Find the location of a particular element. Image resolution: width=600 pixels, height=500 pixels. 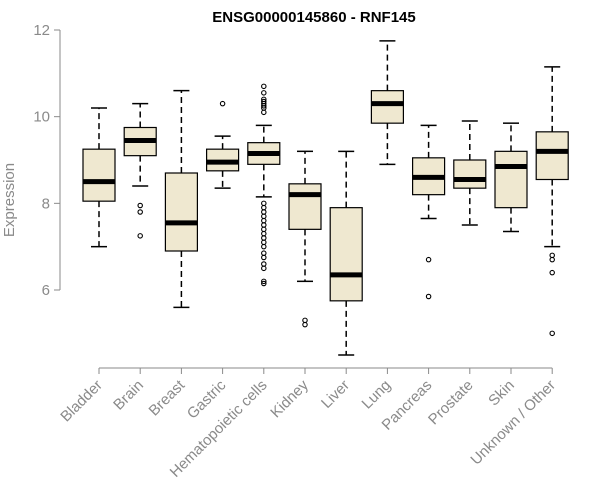

box-lung is located at coordinates (387, 103).